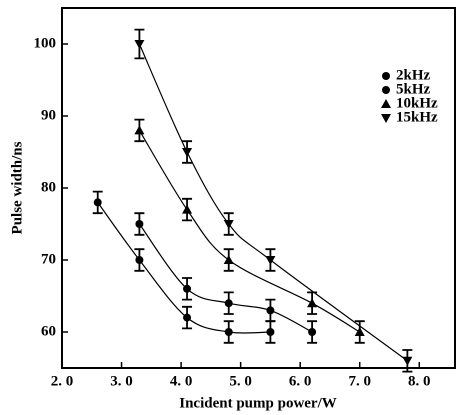  Describe the element at coordinates (413, 75) in the screenshot. I see `legend-label: 2kHz` at that location.